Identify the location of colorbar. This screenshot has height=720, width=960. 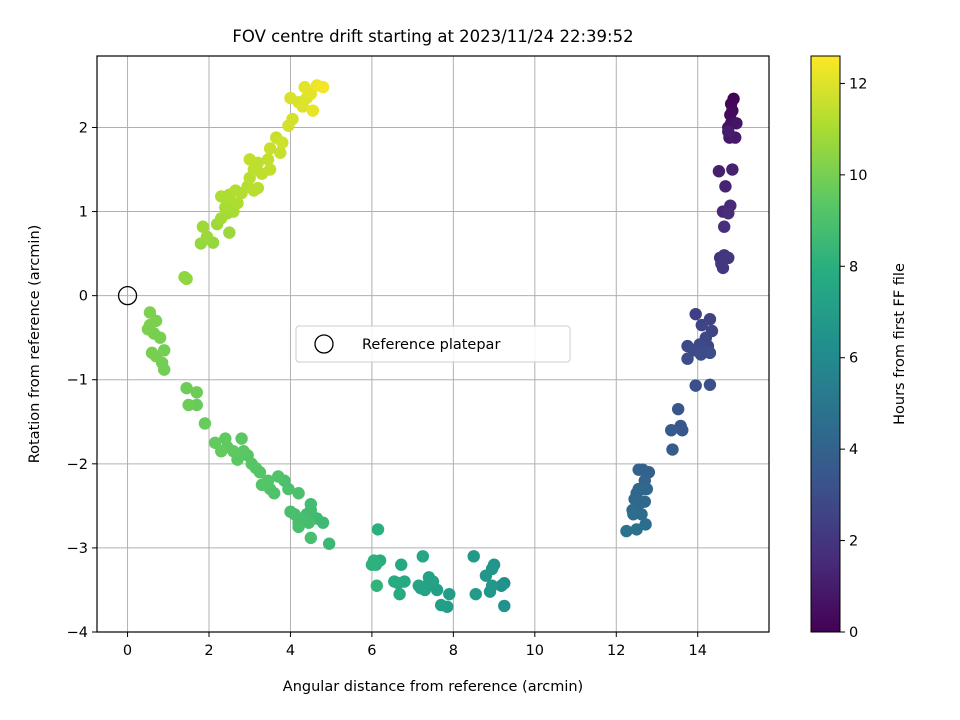
(825, 344).